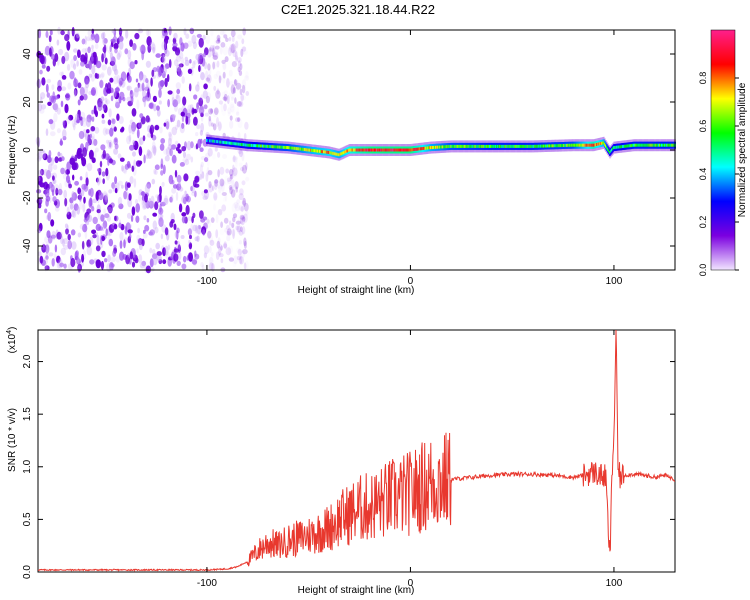 This screenshot has height=600, width=750. Describe the element at coordinates (12, 150) in the screenshot. I see `spectrogram-ylabel: Frequency (Hz)` at that location.